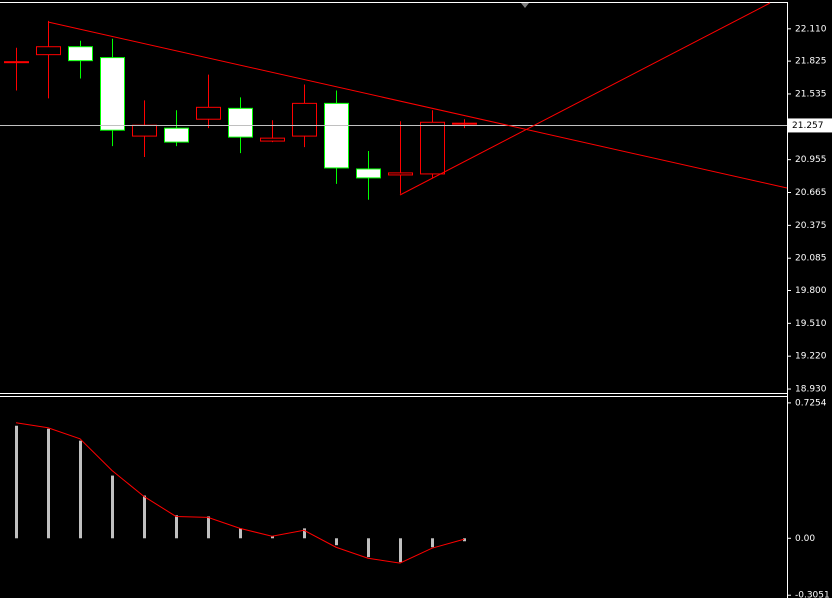 This screenshot has width=832, height=598. What do you see at coordinates (811, 357) in the screenshot?
I see `y-tick-label: 19.220` at bounding box center [811, 357].